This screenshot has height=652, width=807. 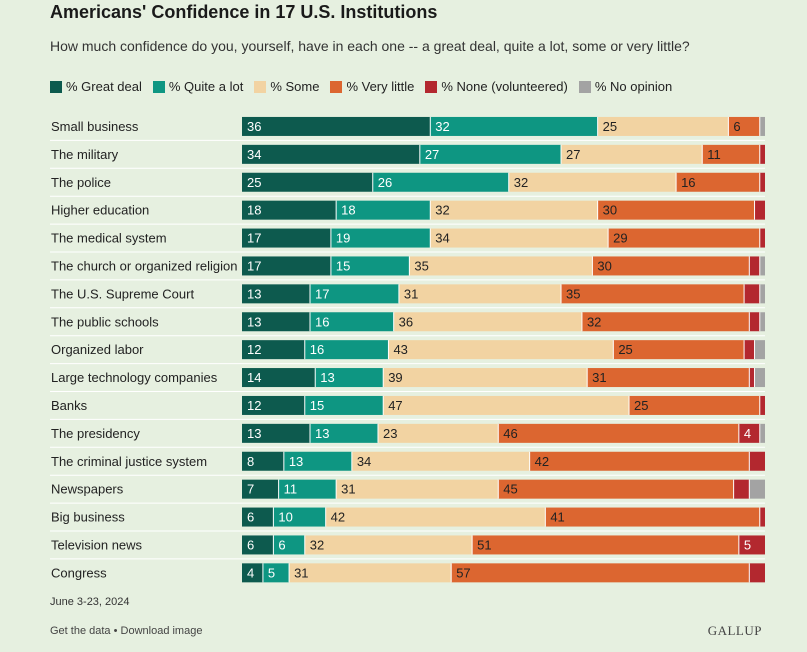 What do you see at coordinates (90, 602) in the screenshot?
I see `survey-date: June 3-23, 2024` at bounding box center [90, 602].